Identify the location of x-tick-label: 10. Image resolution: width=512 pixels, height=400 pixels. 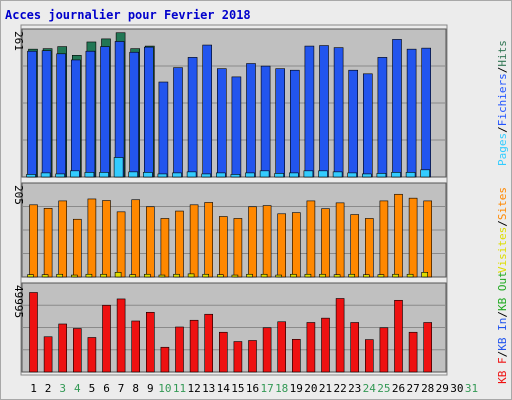
(164, 388).